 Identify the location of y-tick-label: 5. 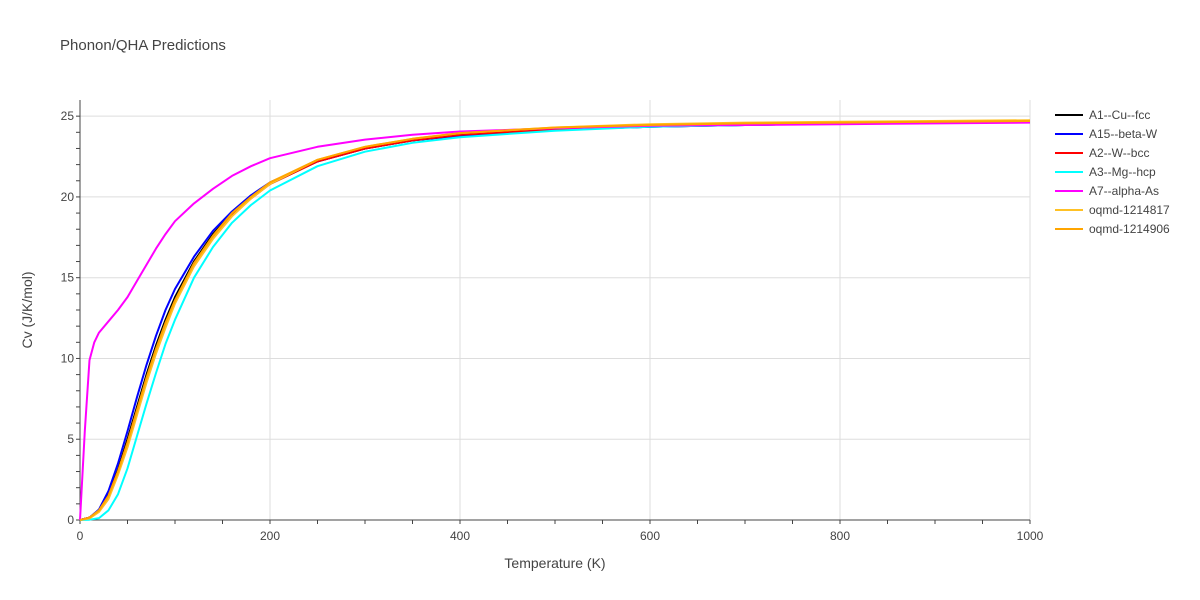
(70, 439).